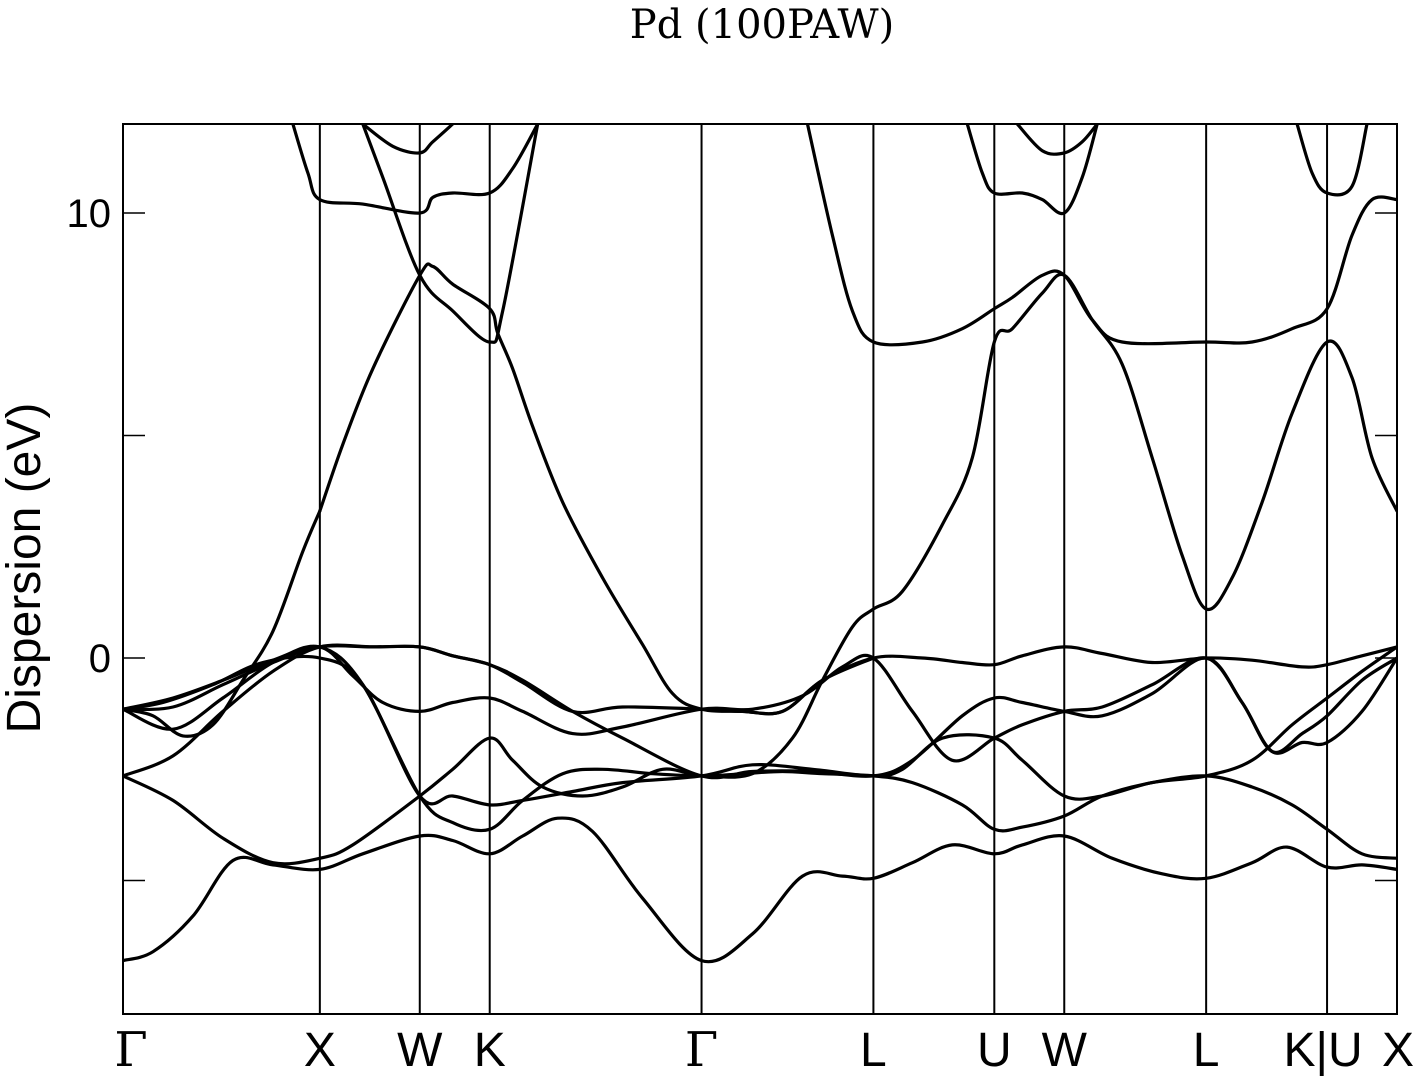 The image size is (1416, 1080). Describe the element at coordinates (25, 568) in the screenshot. I see `y-axis-label: Dispersion (eV)` at that location.